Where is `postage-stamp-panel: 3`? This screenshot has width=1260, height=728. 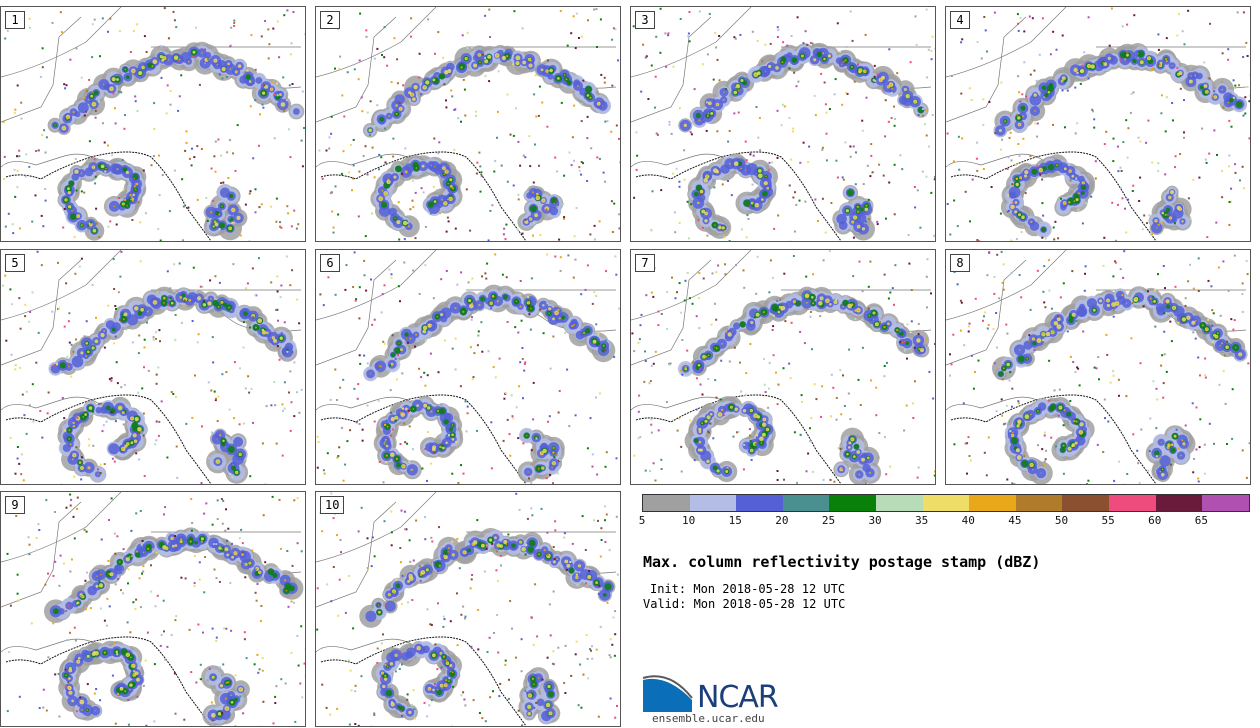
postage-stamp-panel: 3 is located at coordinates (783, 124).